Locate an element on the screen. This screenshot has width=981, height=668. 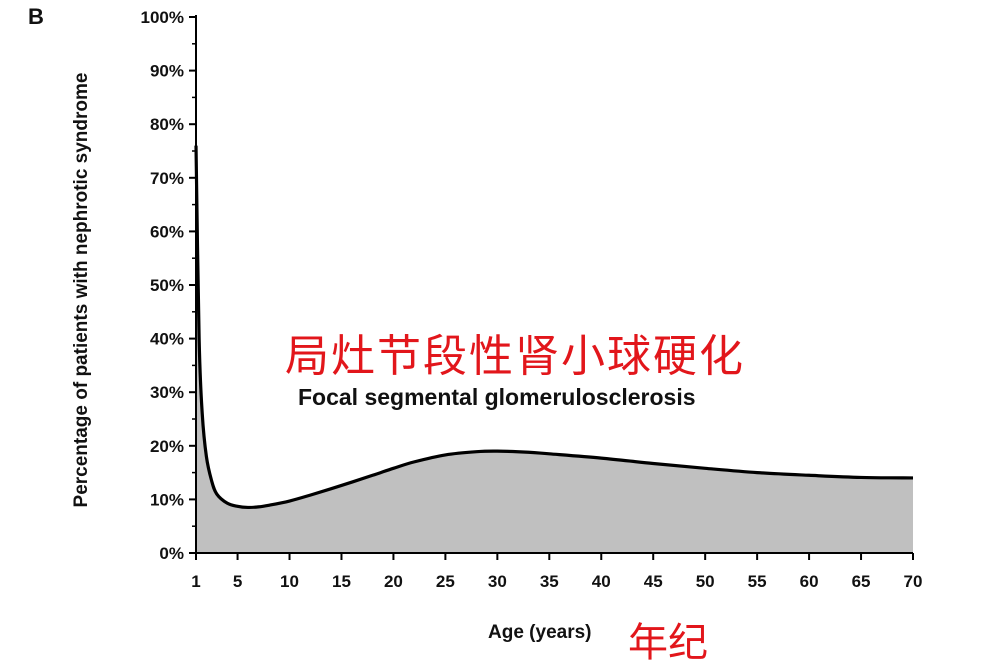
x-tick-label: 70 is located at coordinates (913, 581).